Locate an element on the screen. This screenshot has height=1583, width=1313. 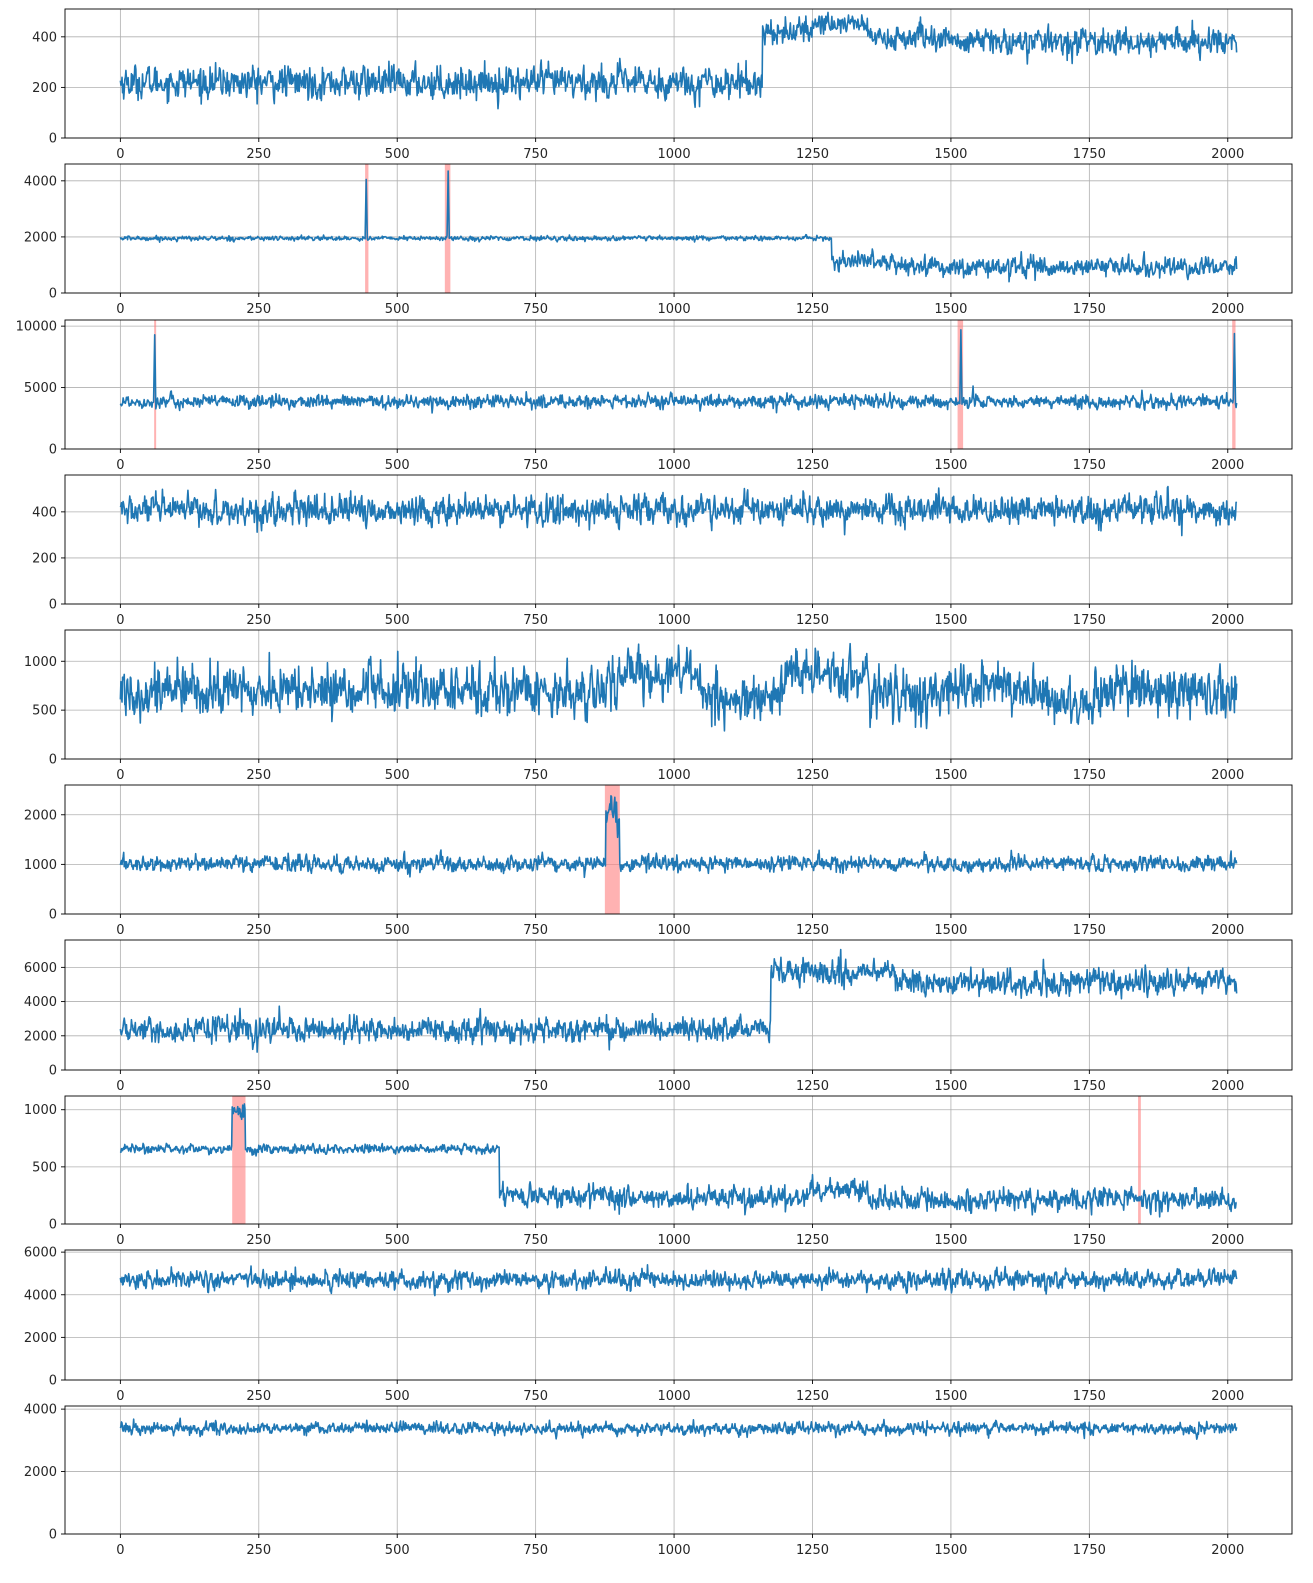
y-tick-label: 1000 is located at coordinates (40, 662).